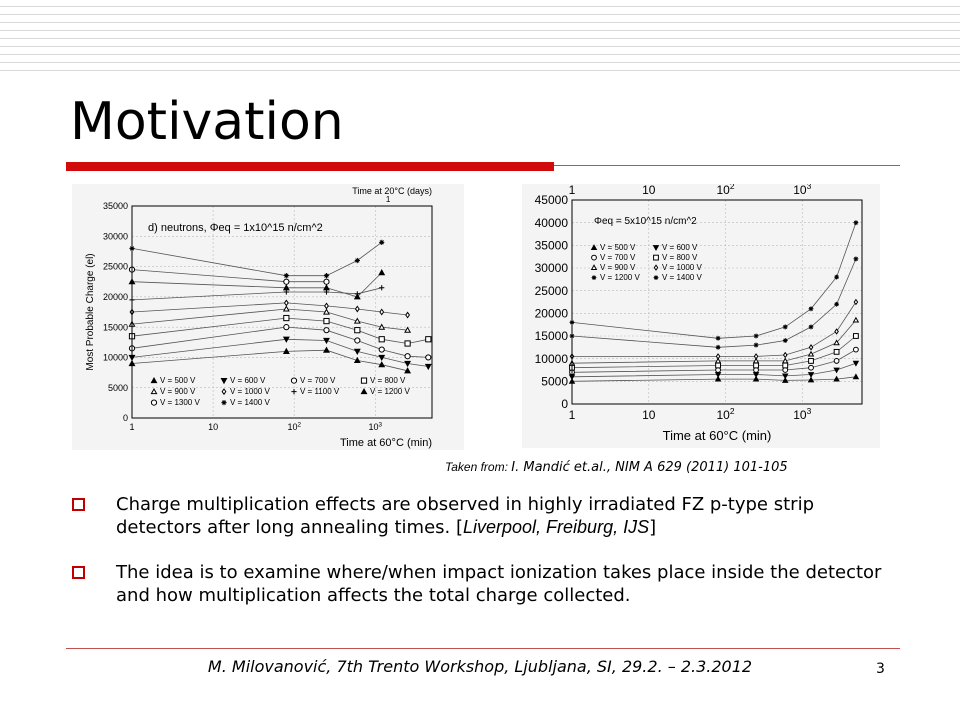  I want to click on left-xtick-label: 103, so click(376, 426).